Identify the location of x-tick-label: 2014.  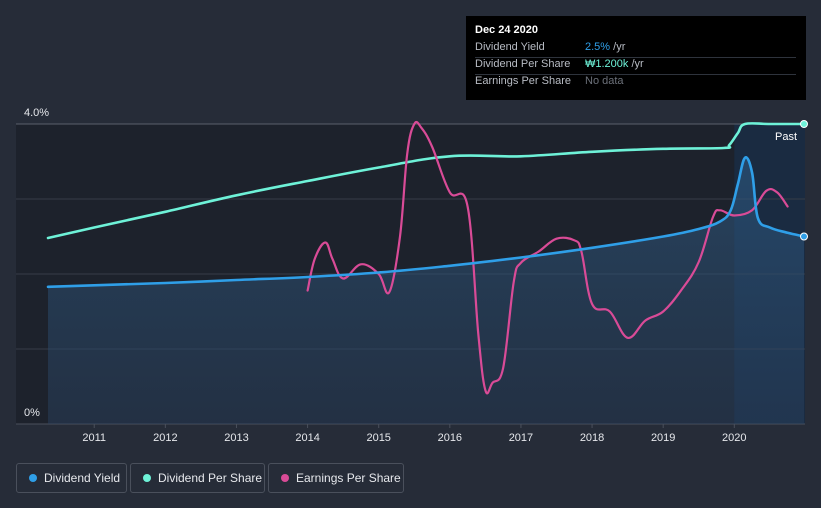
(307, 438).